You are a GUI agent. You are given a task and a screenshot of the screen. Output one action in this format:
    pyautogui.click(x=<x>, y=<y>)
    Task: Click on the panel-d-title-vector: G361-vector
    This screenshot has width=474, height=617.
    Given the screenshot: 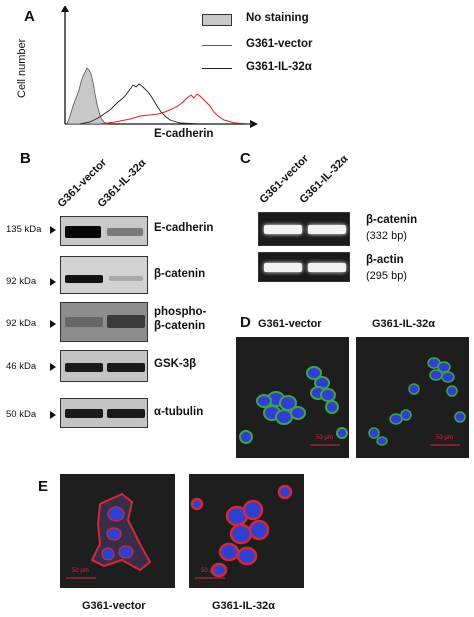 What is the action you would take?
    pyautogui.click(x=290, y=324)
    